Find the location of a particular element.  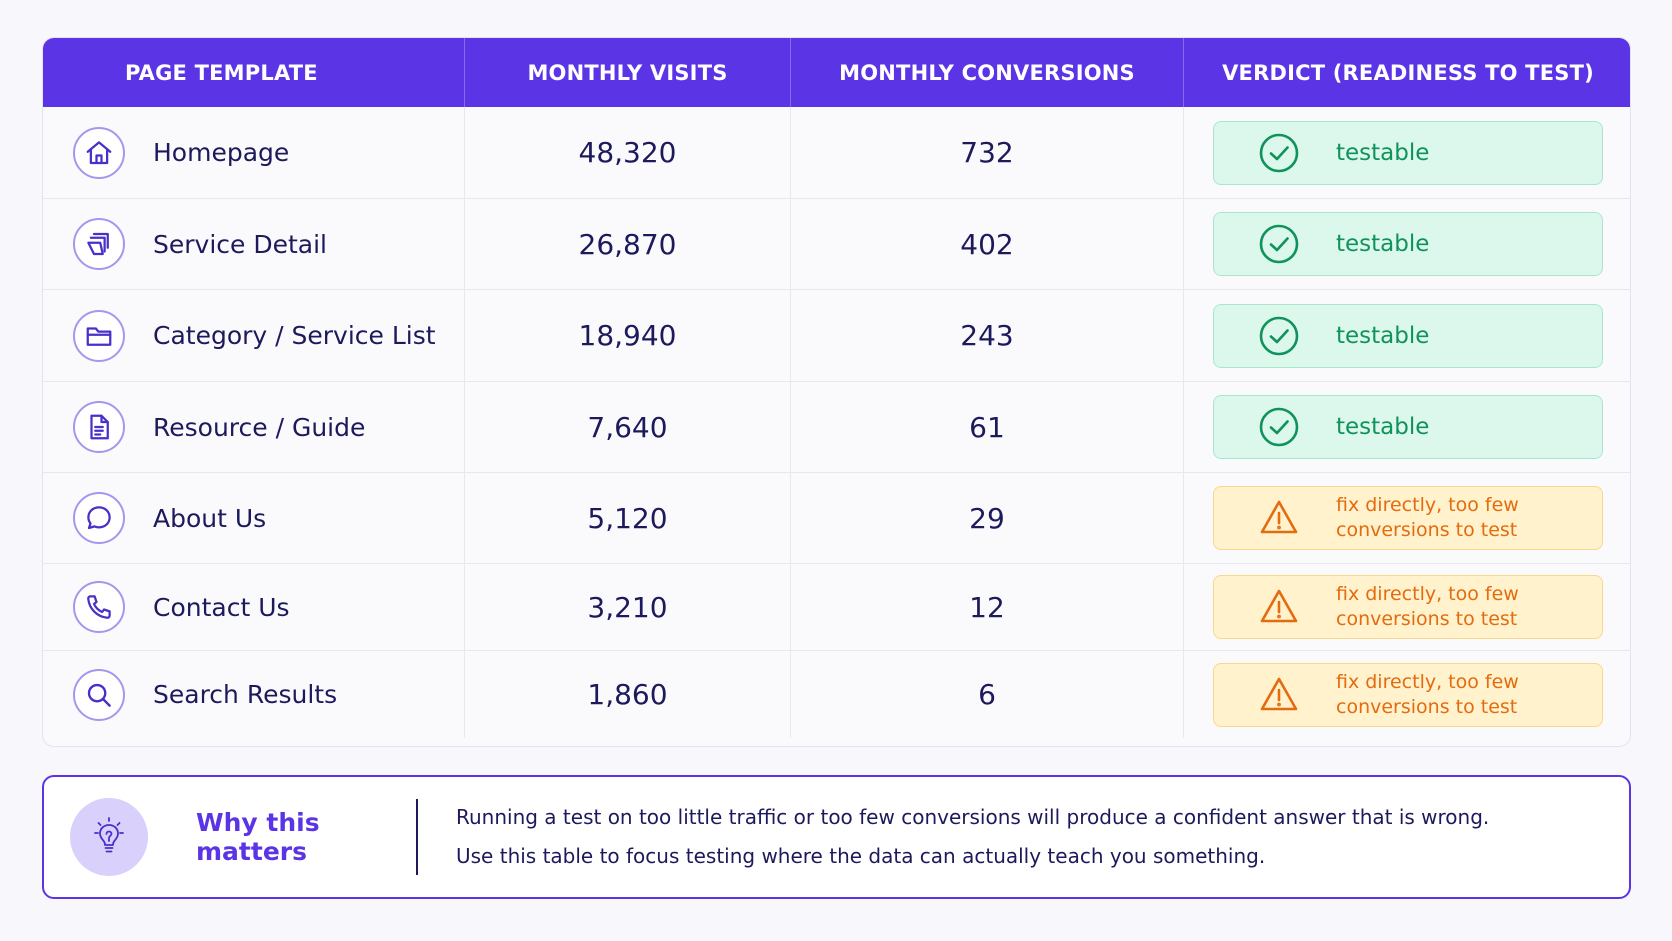

header-monthly-conversions: MONTHLY CONVERSIONS is located at coordinates (987, 72).